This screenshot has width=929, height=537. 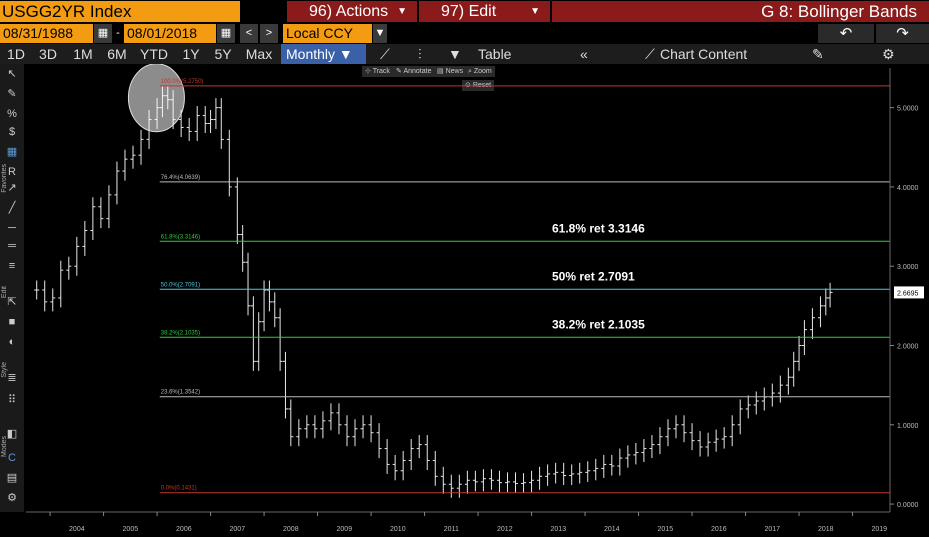 What do you see at coordinates (226, 33) in the screenshot?
I see `end-calendar-icon: ▦` at bounding box center [226, 33].